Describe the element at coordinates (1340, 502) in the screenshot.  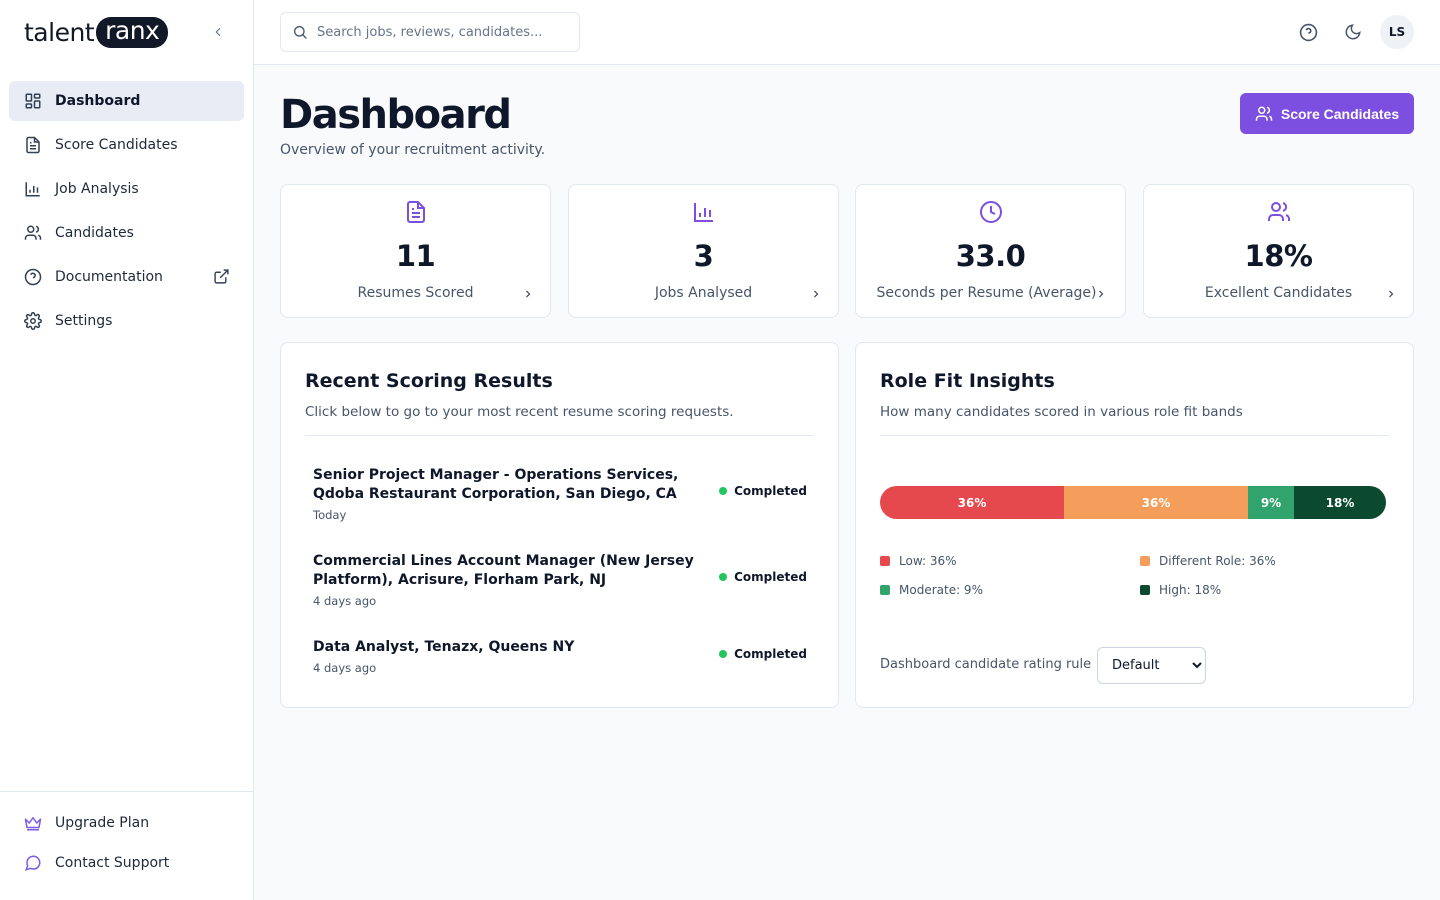
I see `band-segment-high: 18%` at that location.